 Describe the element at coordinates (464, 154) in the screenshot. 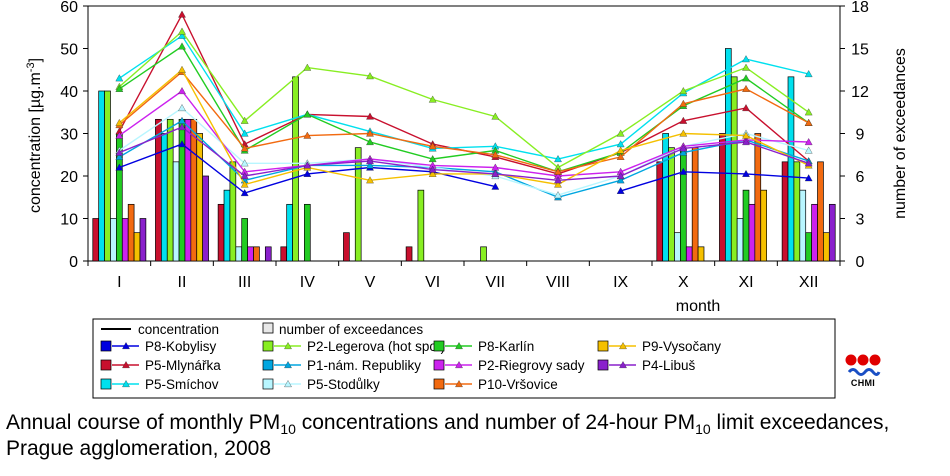

I see `line-p4-libus` at that location.